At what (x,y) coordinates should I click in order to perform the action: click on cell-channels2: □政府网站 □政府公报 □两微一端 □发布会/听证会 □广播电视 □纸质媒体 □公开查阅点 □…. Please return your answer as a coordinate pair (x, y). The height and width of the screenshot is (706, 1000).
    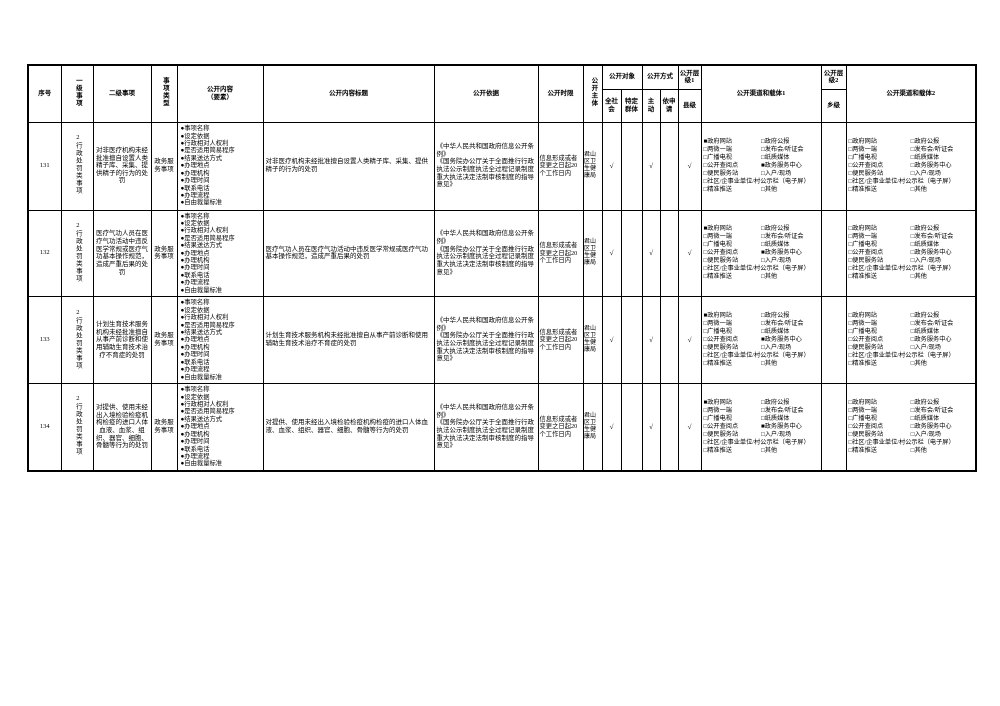
    Looking at the image, I should click on (911, 253).